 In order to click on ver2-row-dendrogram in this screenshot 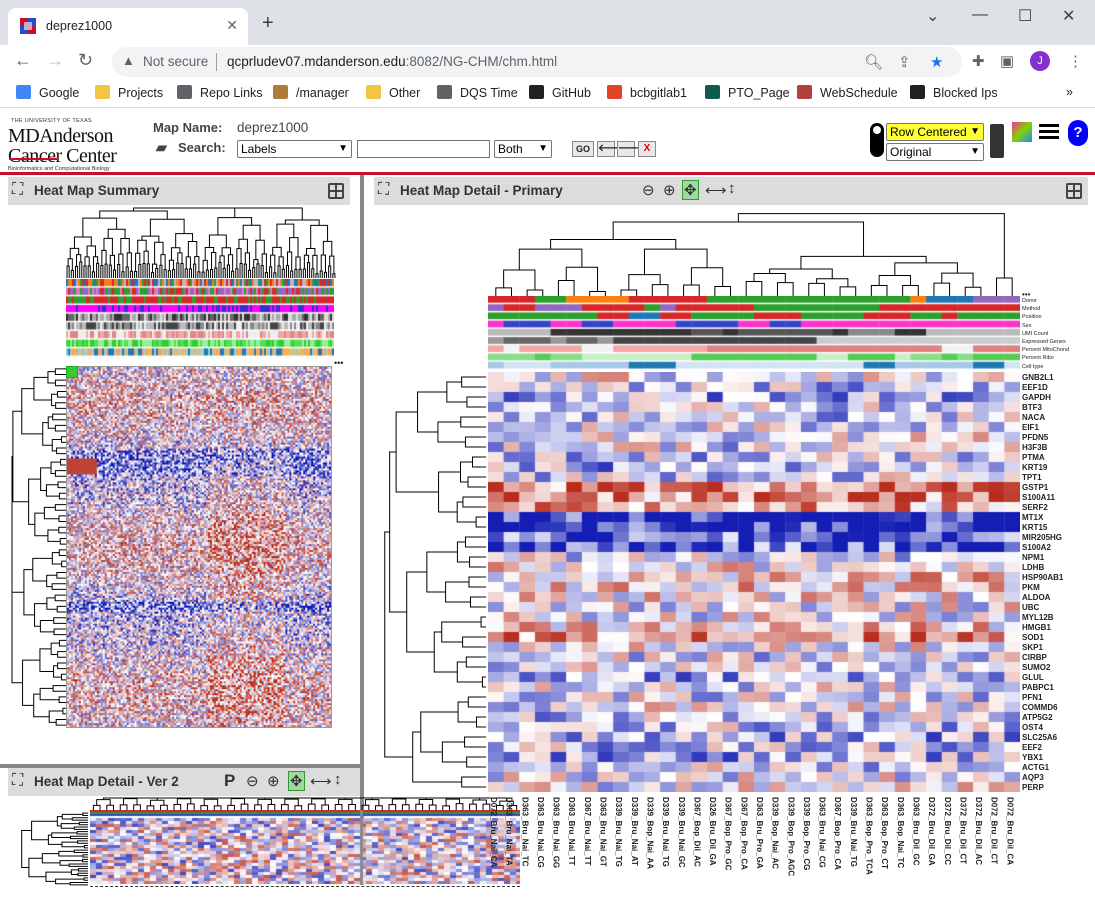, I will do `click(48, 849)`.